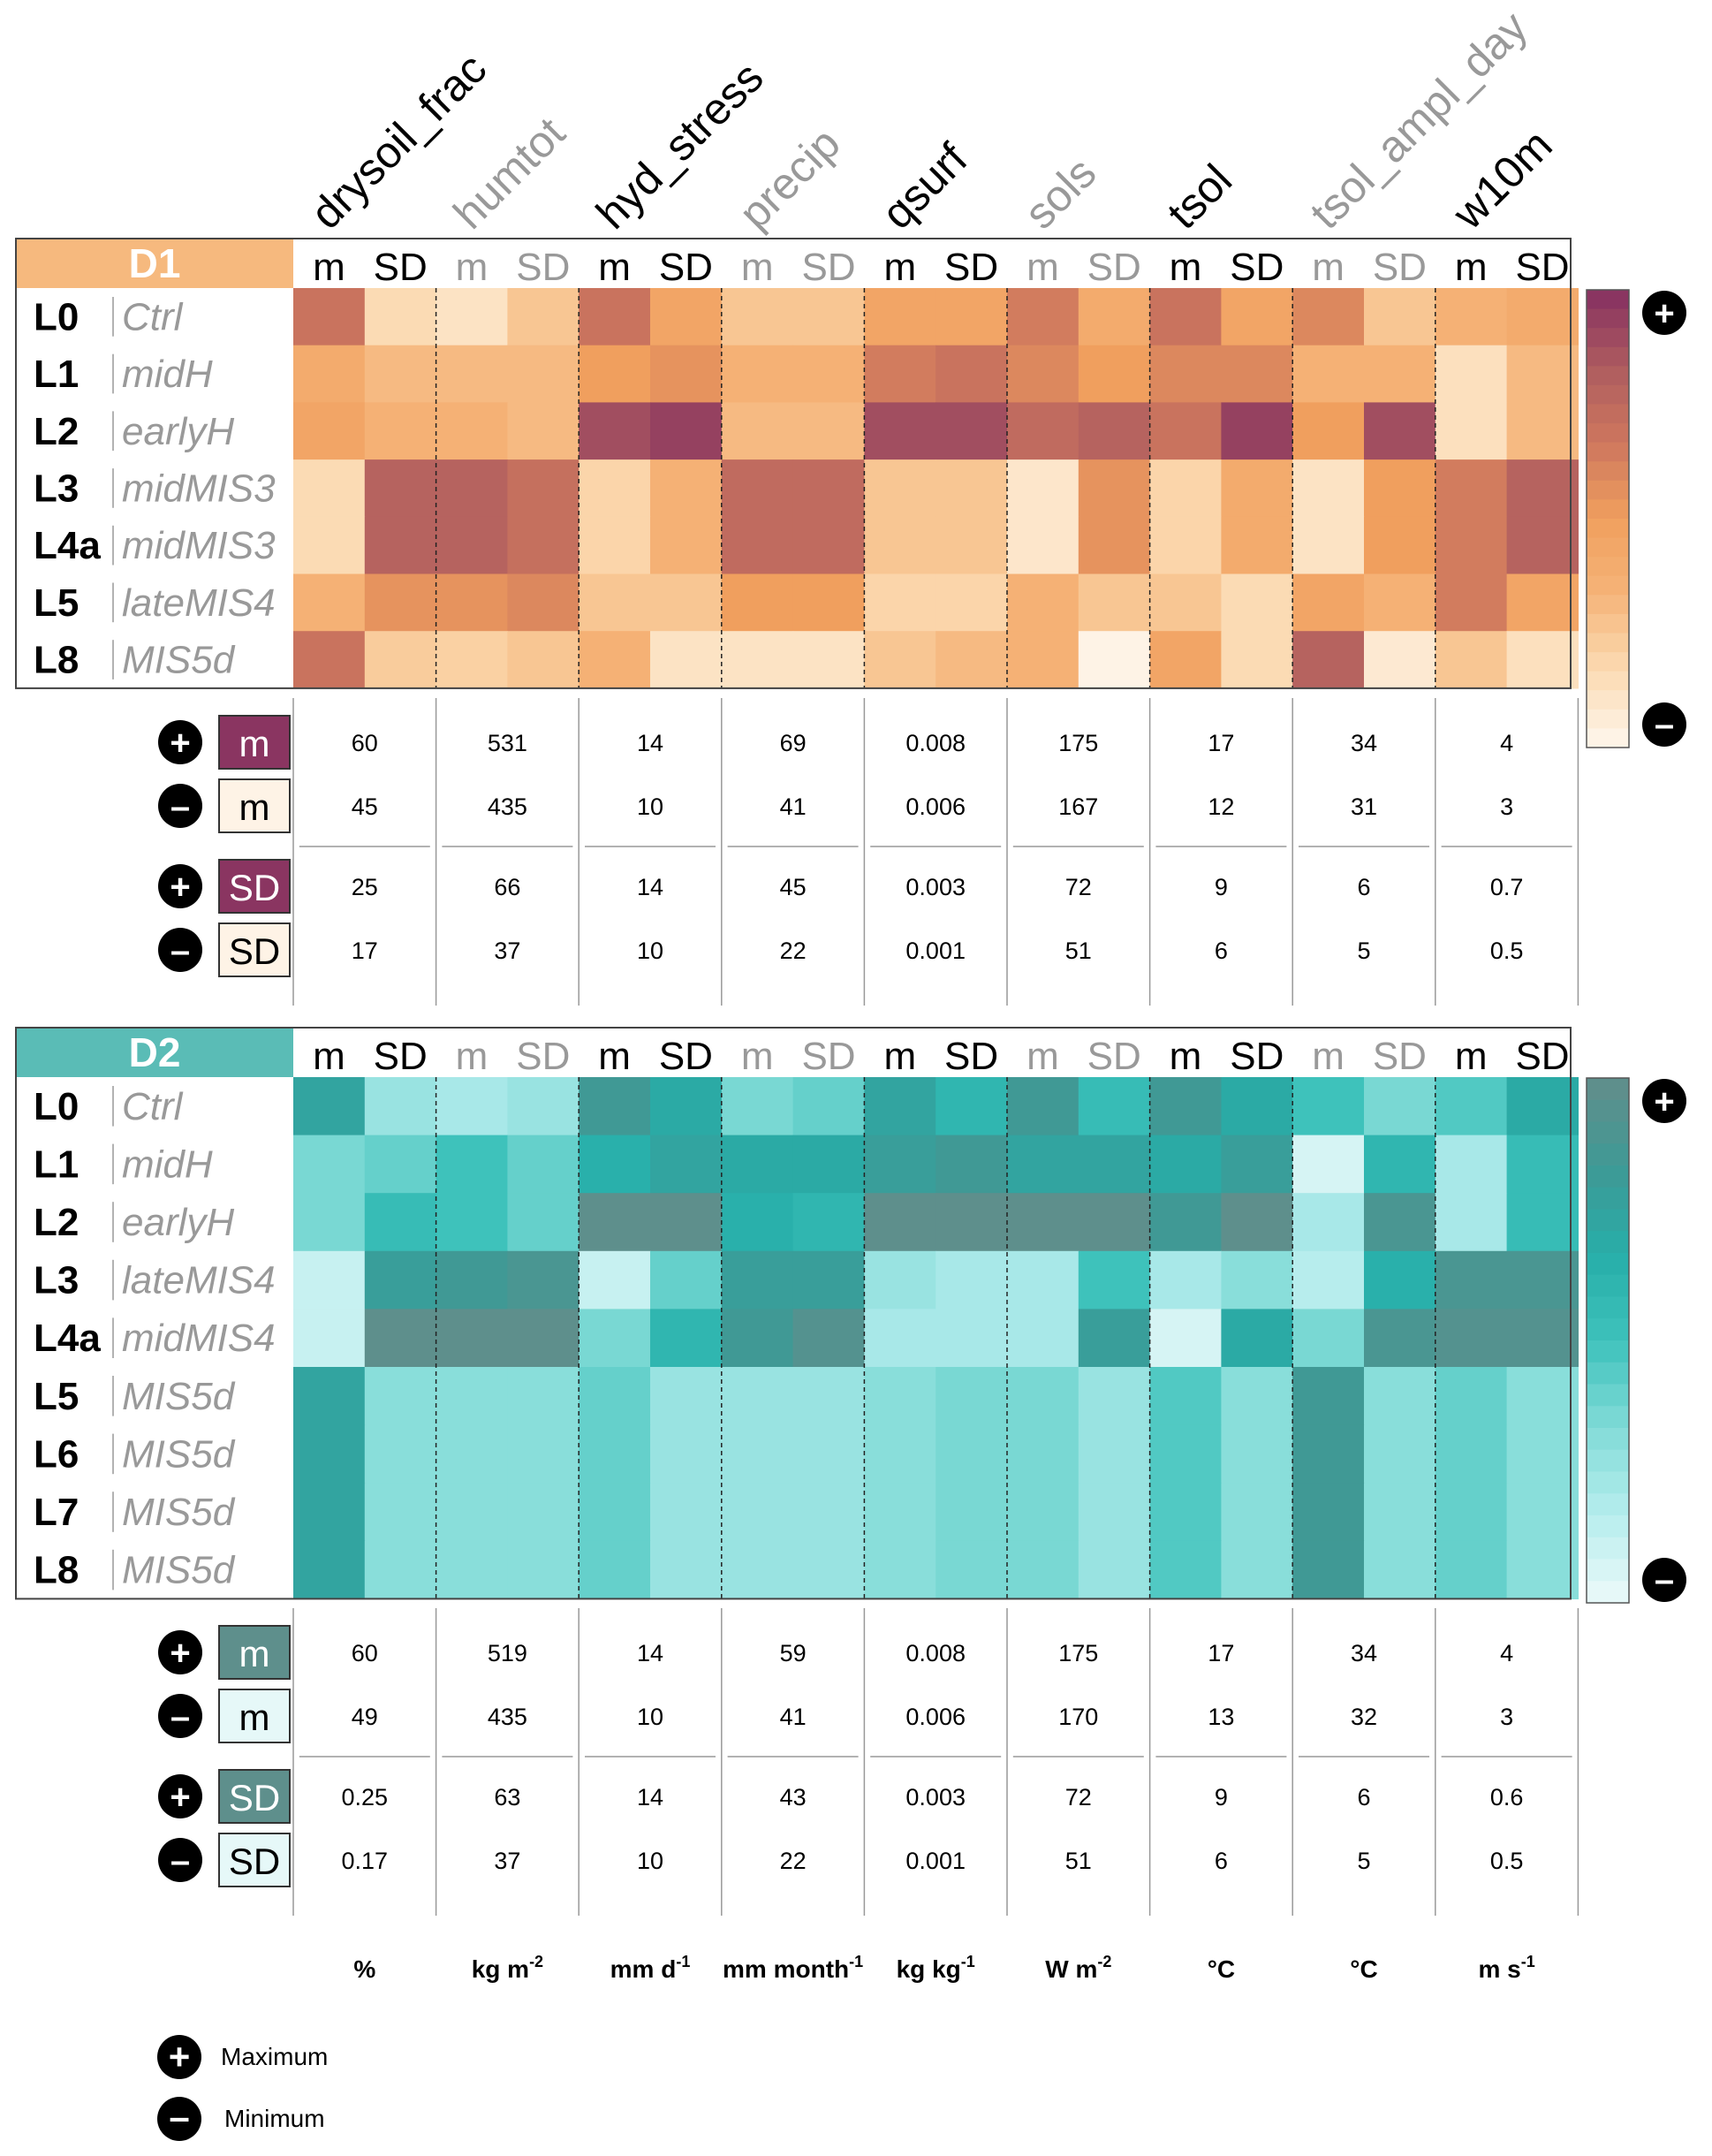  Describe the element at coordinates (56, 1280) in the screenshot. I see `level-code: L3` at that location.